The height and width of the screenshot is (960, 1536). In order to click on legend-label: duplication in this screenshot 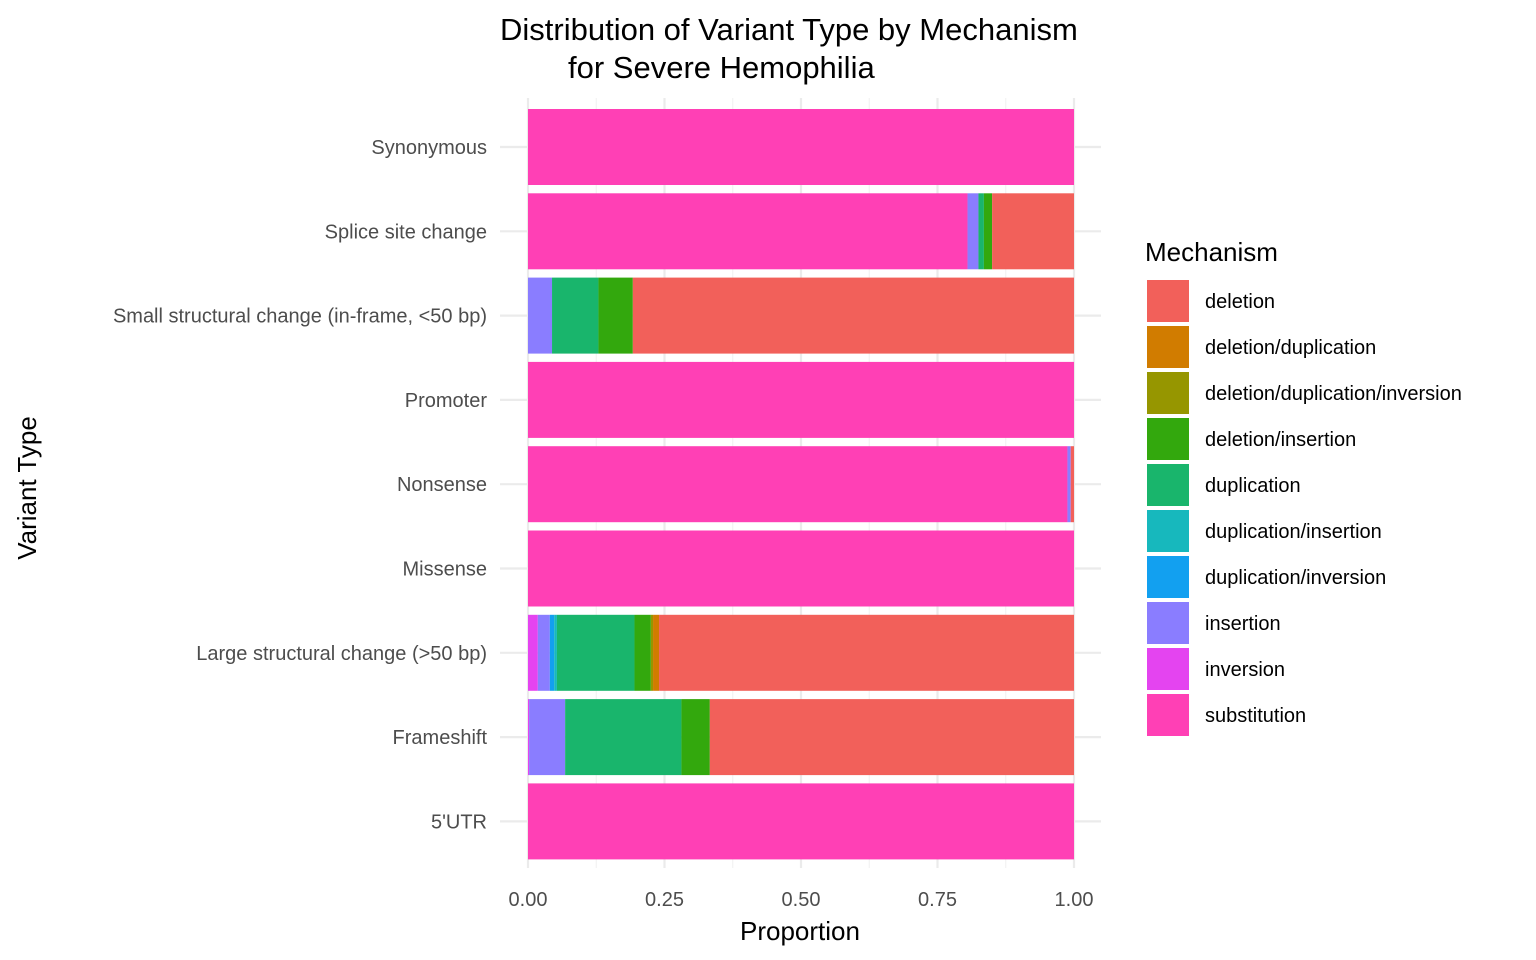, I will do `click(1253, 486)`.